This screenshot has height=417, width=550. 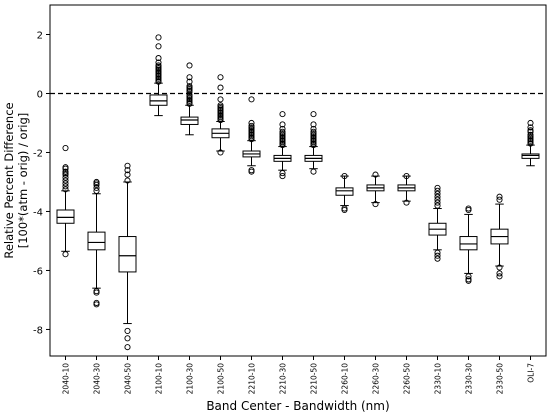 What do you see at coordinates (469, 379) in the screenshot?
I see `x-tick-label: 2330-30` at bounding box center [469, 379].